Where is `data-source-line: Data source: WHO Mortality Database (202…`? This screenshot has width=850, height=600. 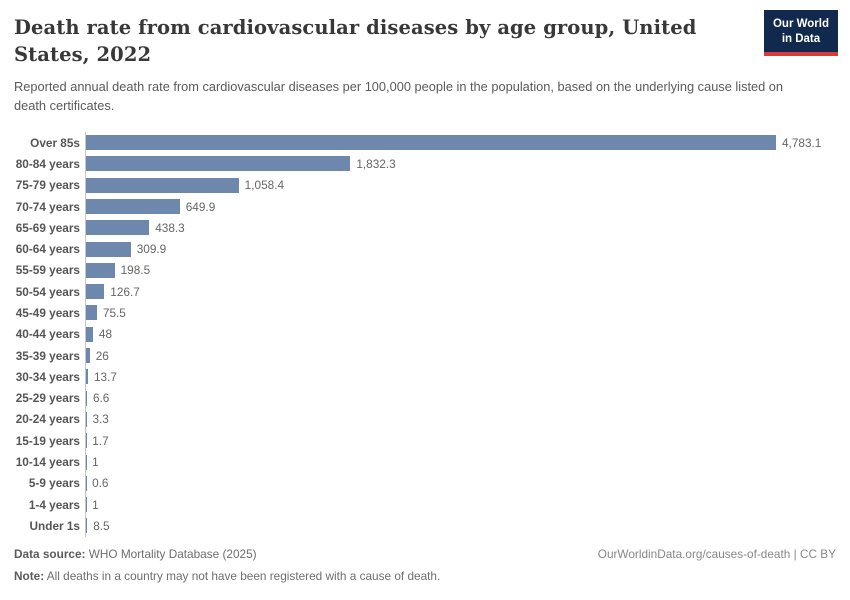
data-source-line: Data source: WHO Mortality Database (202… is located at coordinates (135, 555).